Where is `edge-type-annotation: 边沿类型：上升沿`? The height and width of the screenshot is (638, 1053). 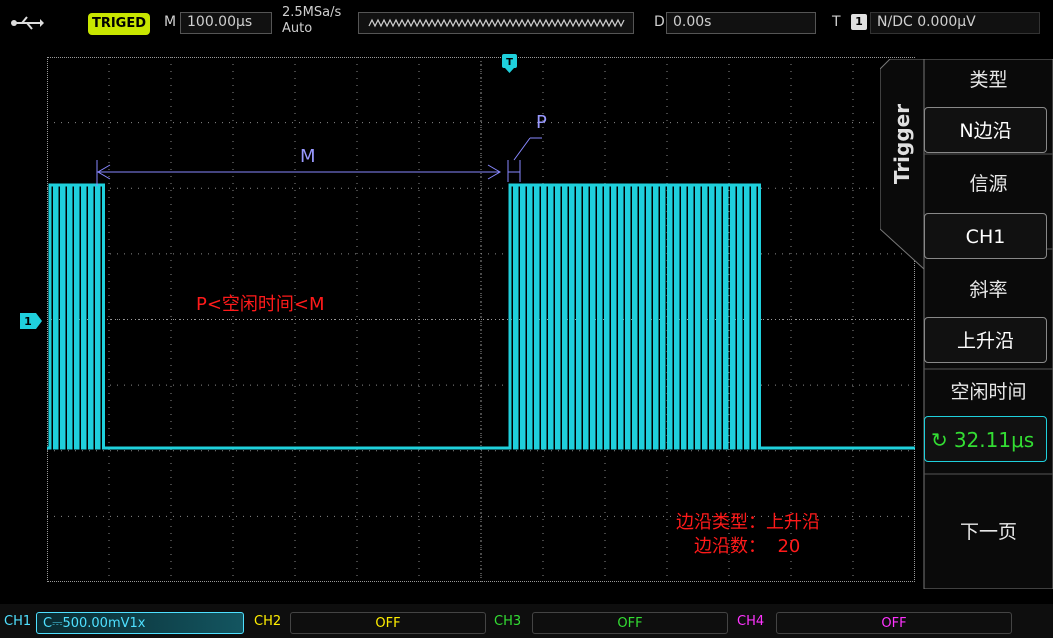
edge-type-annotation: 边沿类型：上升沿 is located at coordinates (748, 522).